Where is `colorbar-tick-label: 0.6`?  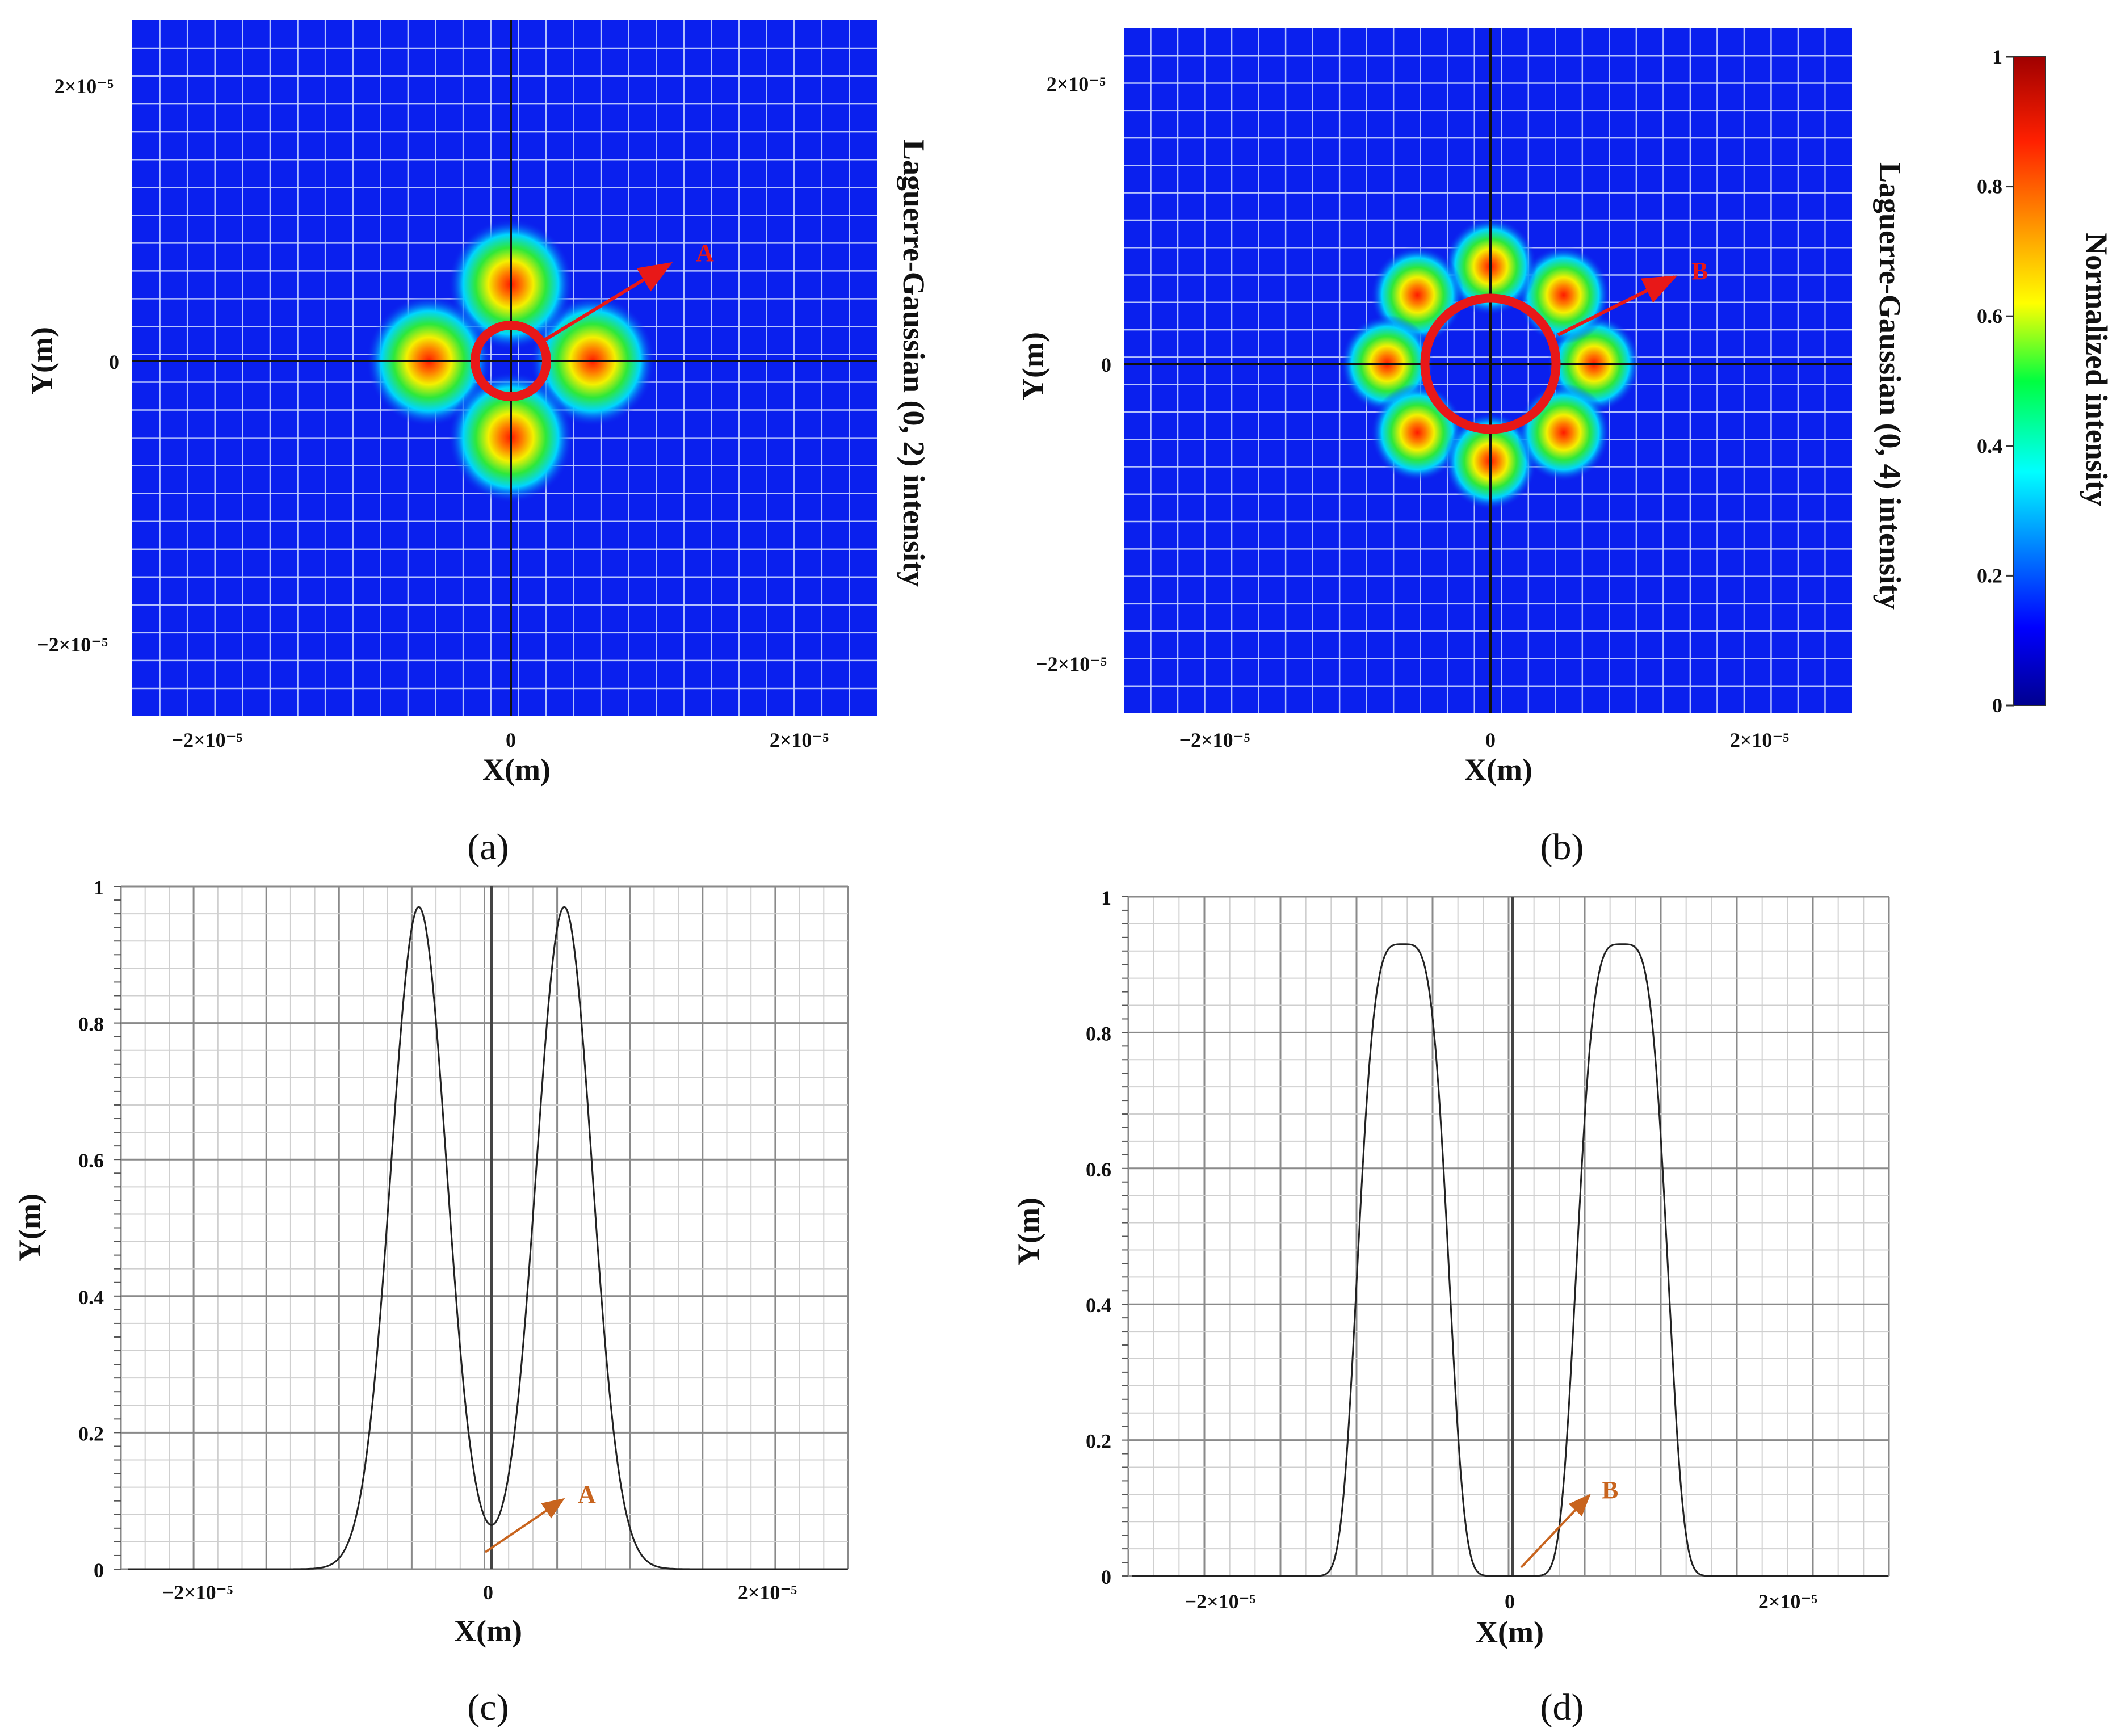 colorbar-tick-label: 0.6 is located at coordinates (1989, 316).